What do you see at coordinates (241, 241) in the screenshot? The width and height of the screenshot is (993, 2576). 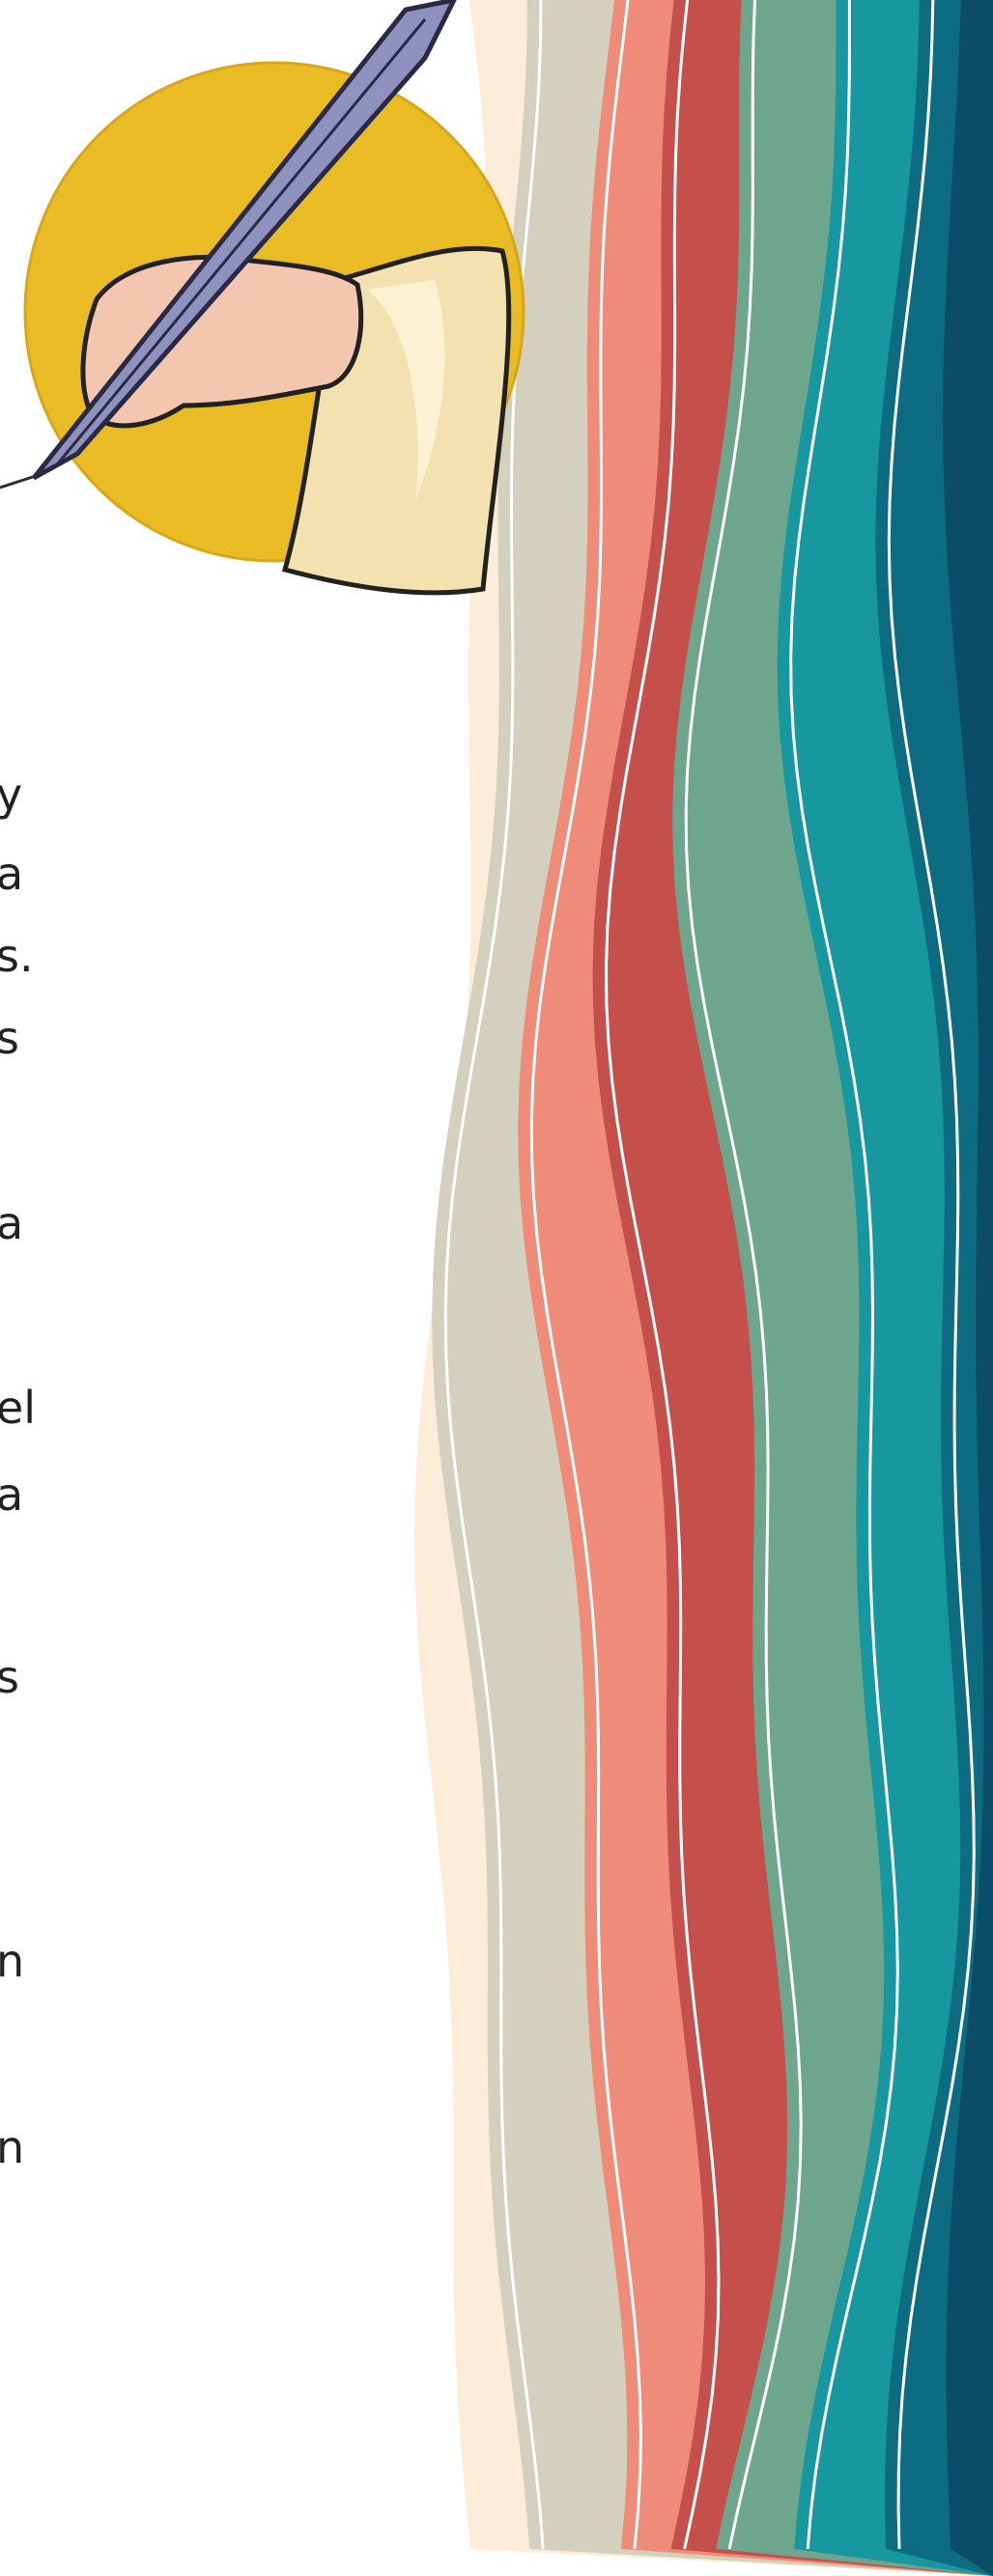 I see `quill-shaft` at bounding box center [241, 241].